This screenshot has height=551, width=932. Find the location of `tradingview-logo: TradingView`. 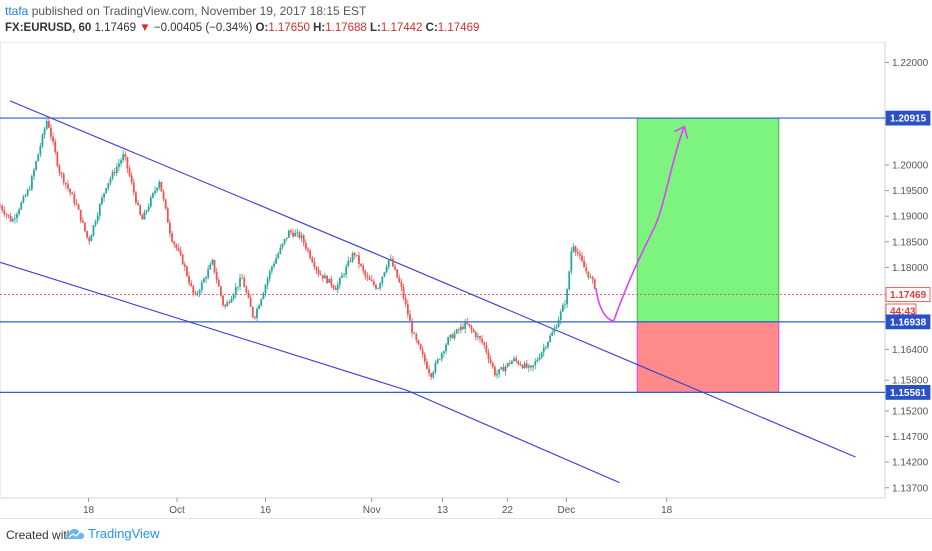

tradingview-logo: TradingView is located at coordinates (113, 533).